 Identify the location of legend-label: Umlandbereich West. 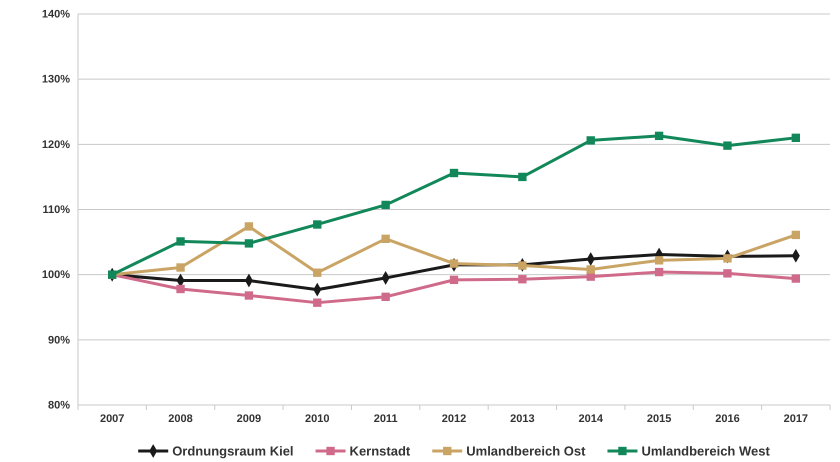
(705, 451).